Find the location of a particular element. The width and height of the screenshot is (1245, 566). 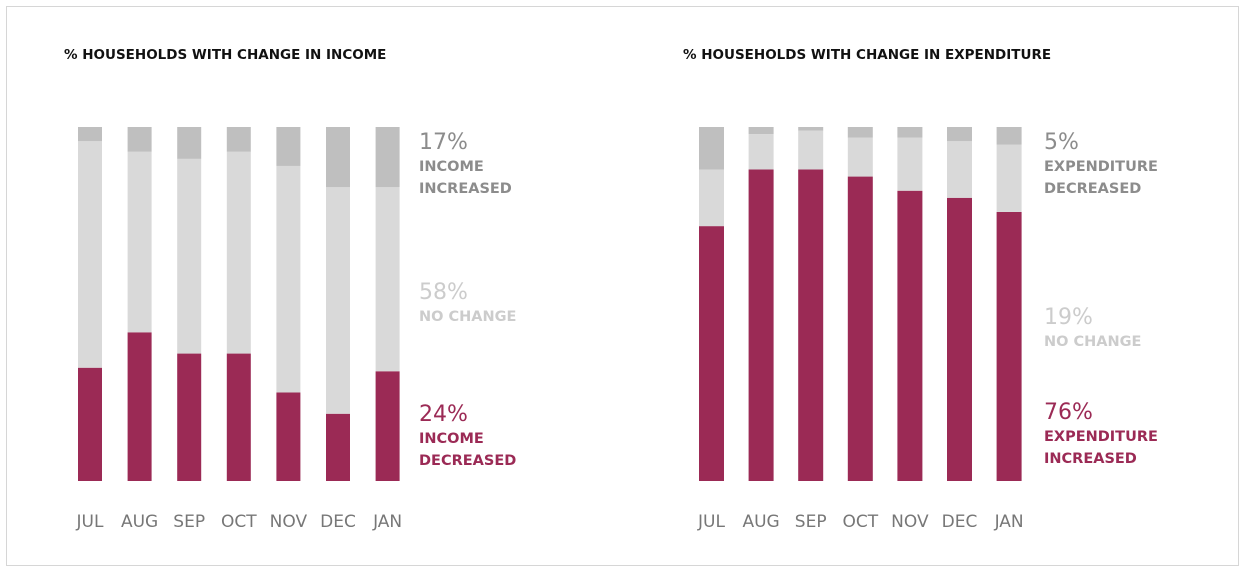

annotation: 24% INCOME DECREASED is located at coordinates (481, 437).